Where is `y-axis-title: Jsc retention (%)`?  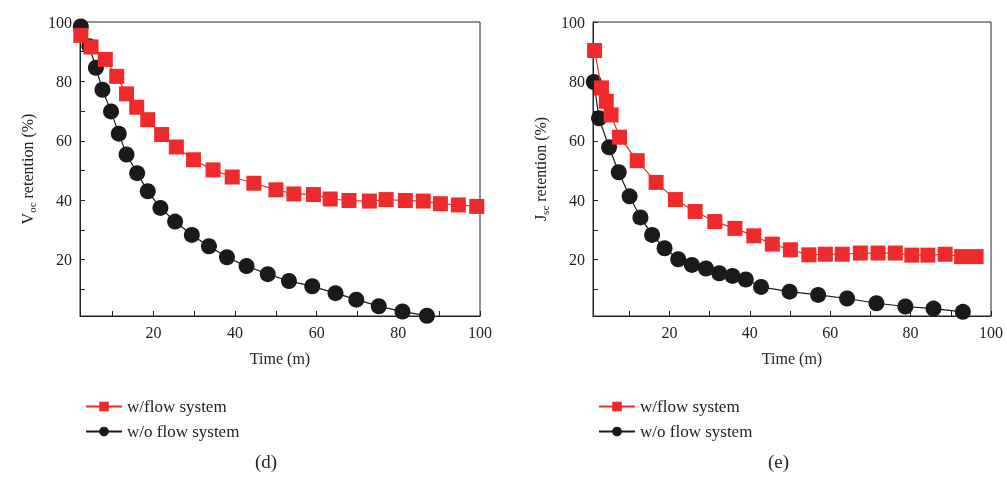 y-axis-title: Jsc retention (%) is located at coordinates (541, 169).